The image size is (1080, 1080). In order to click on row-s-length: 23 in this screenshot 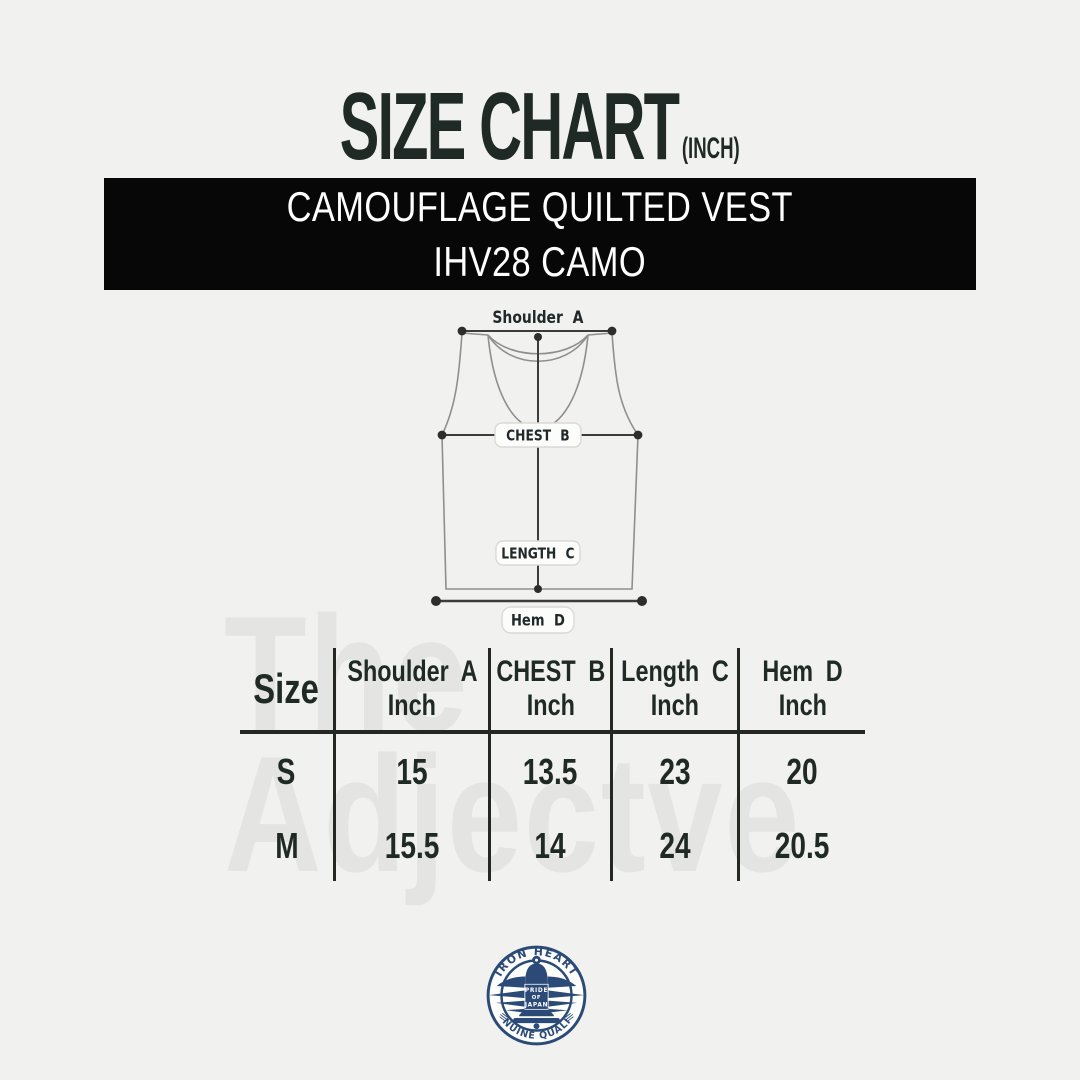, I will do `click(673, 772)`.